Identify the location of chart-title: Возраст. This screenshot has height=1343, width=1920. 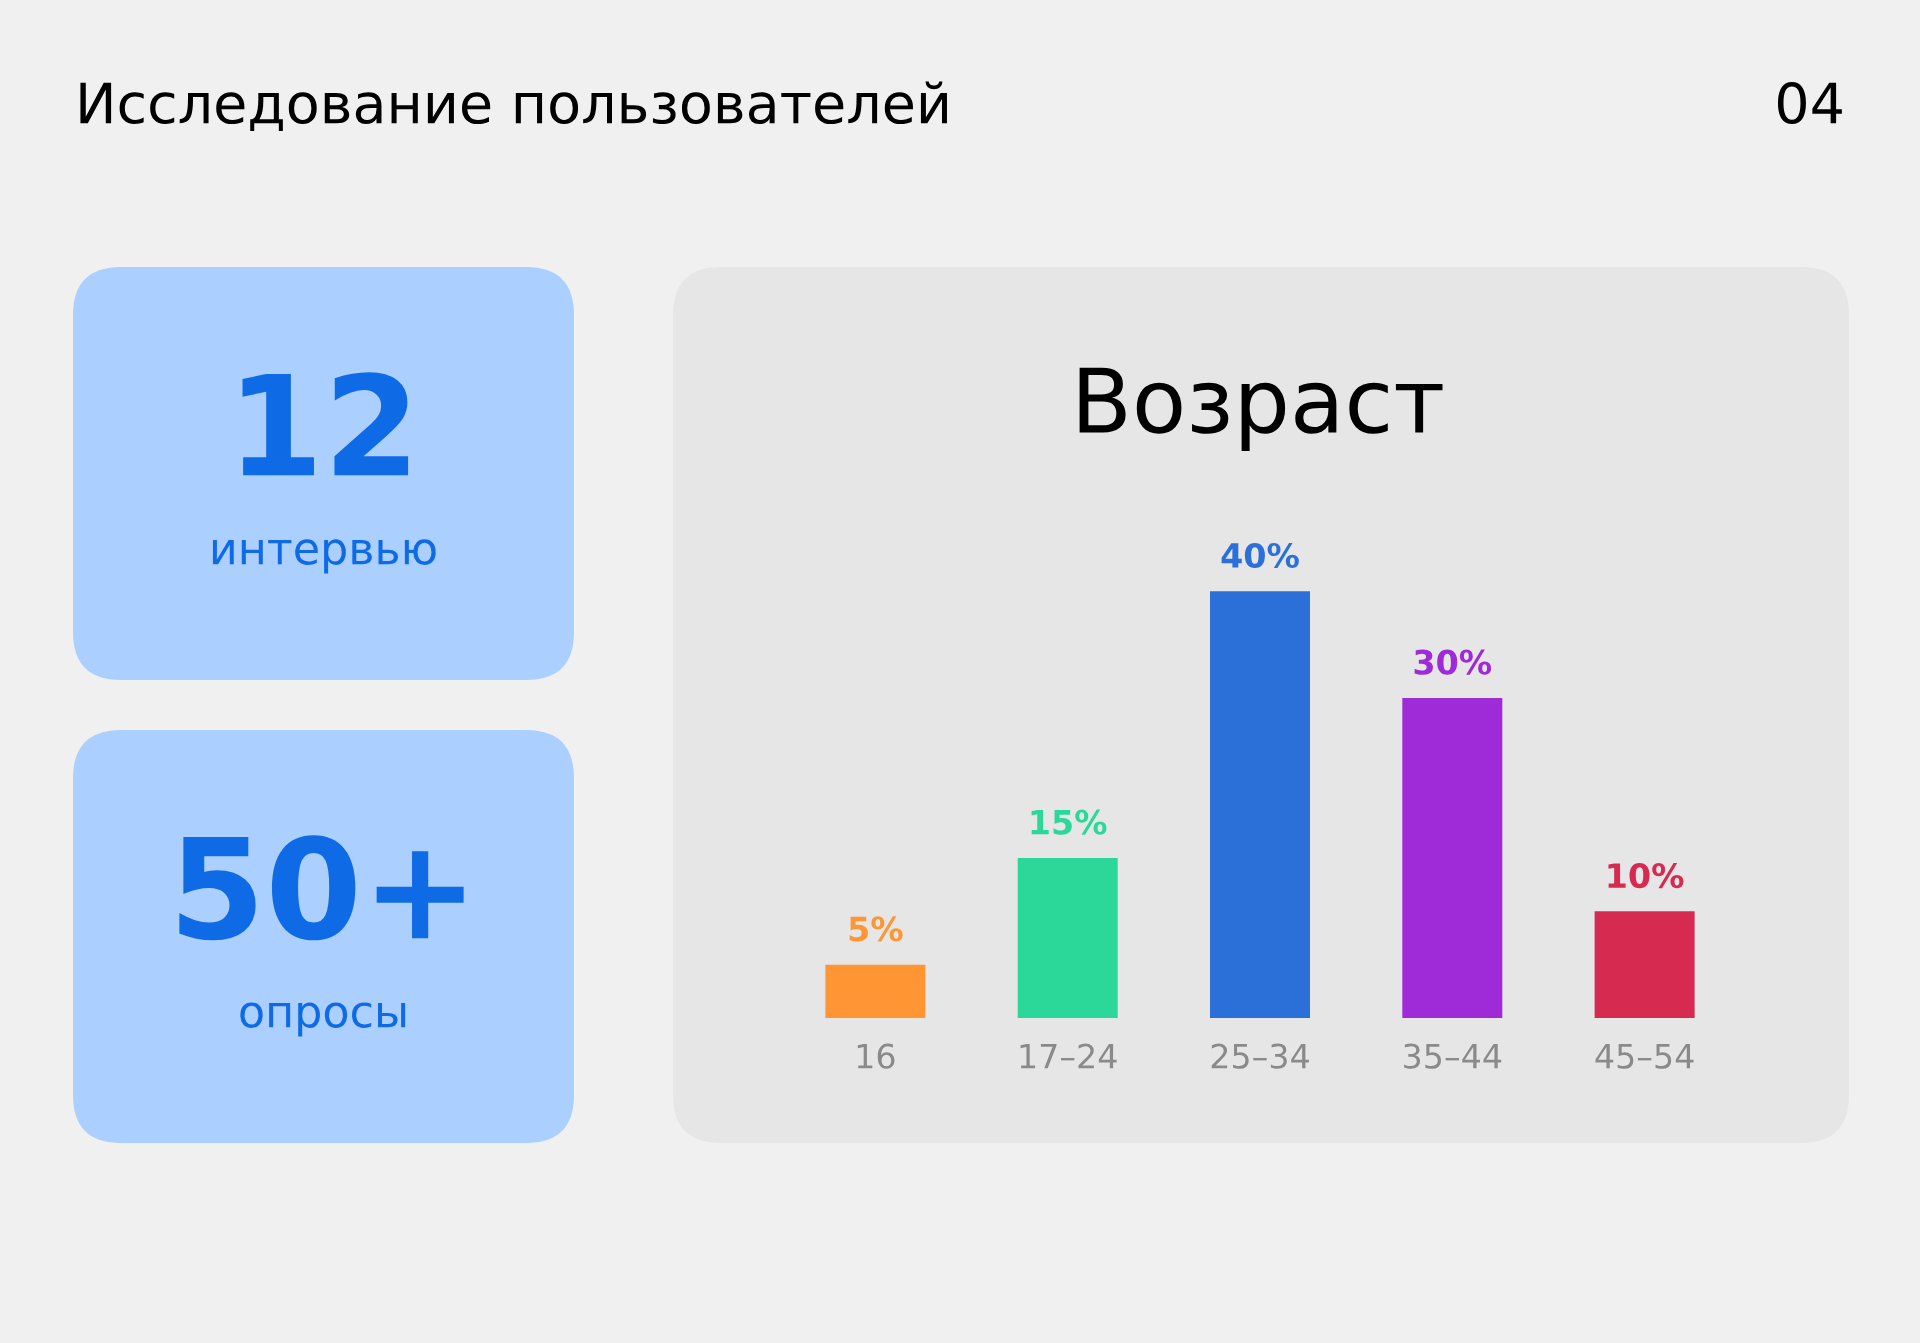
(1261, 409).